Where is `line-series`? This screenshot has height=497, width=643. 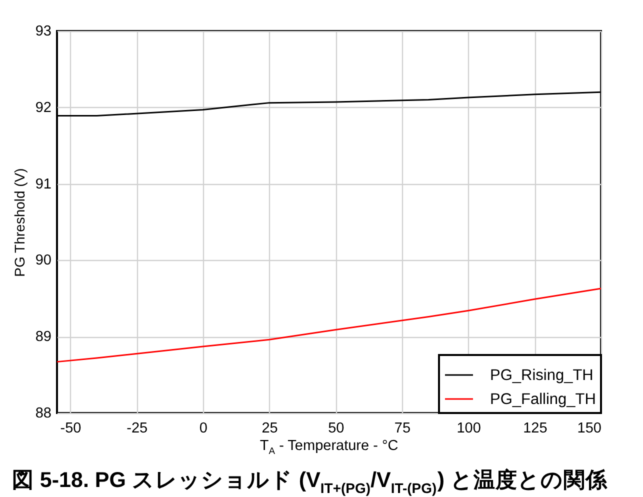 line-series is located at coordinates (329, 325).